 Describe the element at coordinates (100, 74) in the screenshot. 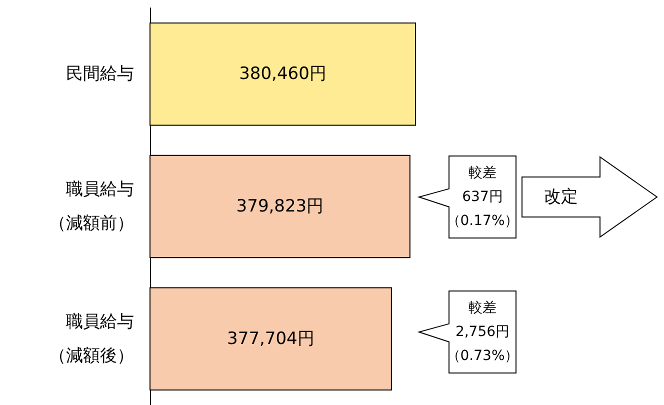

I see `y-tick-label: 民間給与` at that location.